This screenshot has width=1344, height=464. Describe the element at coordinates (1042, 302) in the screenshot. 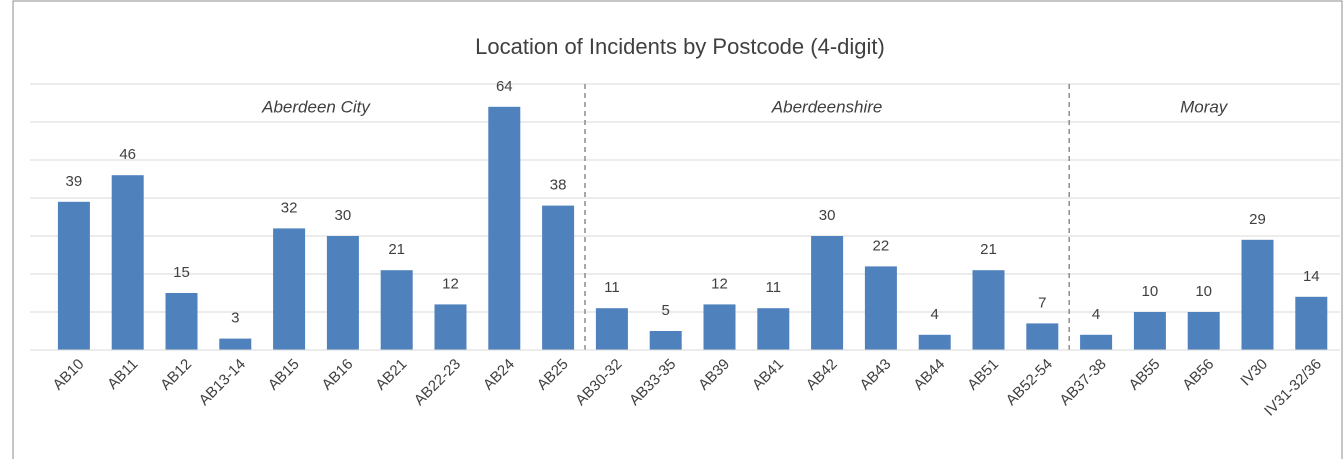

I see `data-label: 7` at that location.